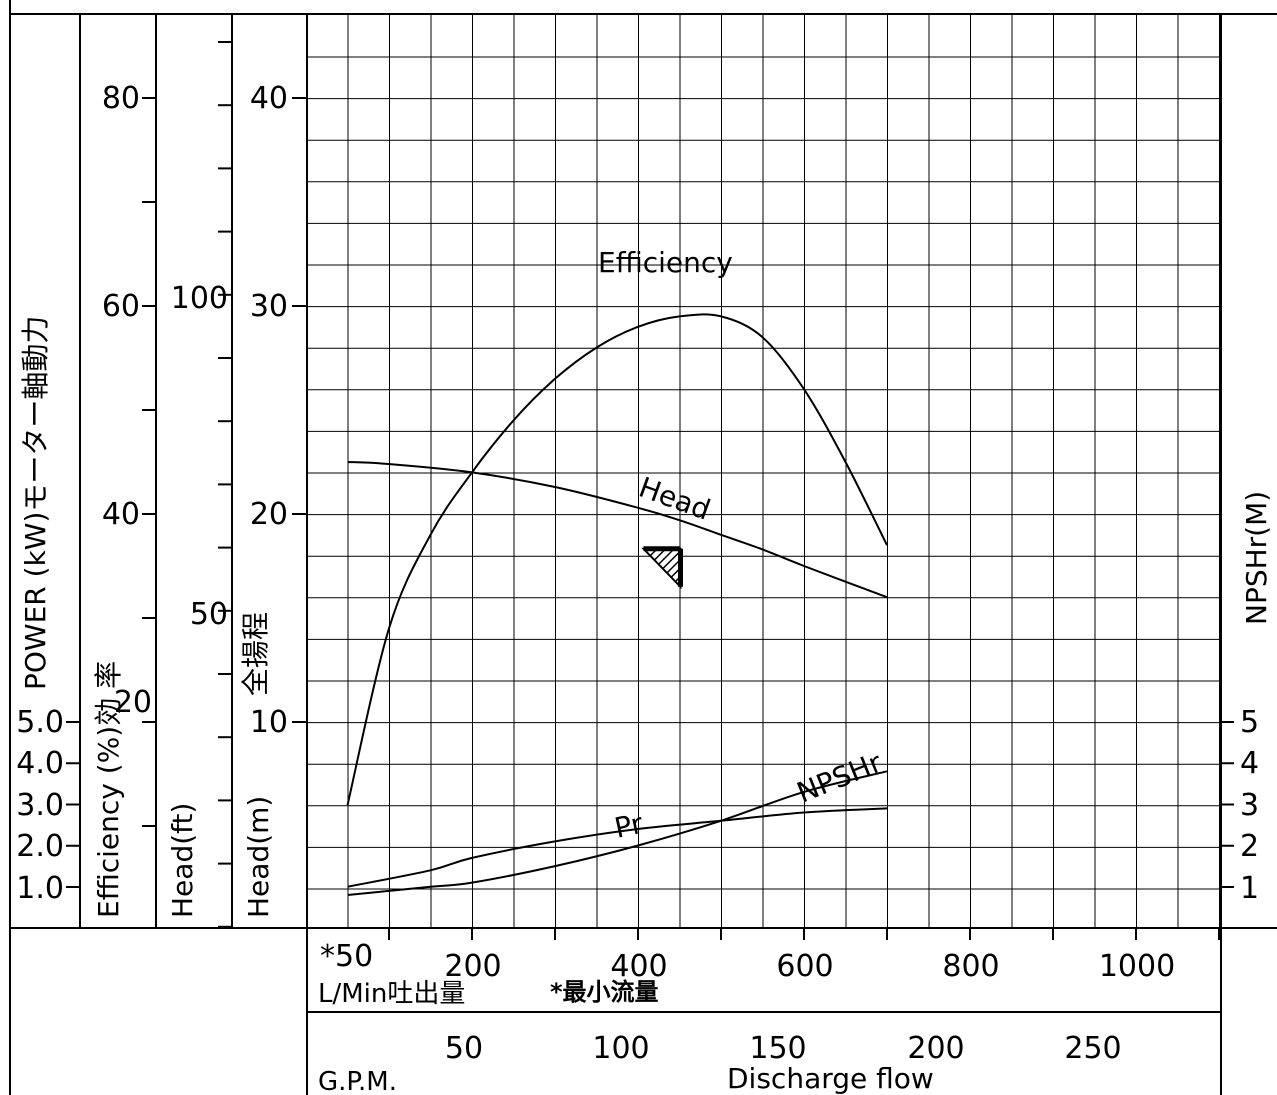 Image resolution: width=1277 pixels, height=1095 pixels. Describe the element at coordinates (472, 966) in the screenshot. I see `lmin-tick-label: 200` at that location.